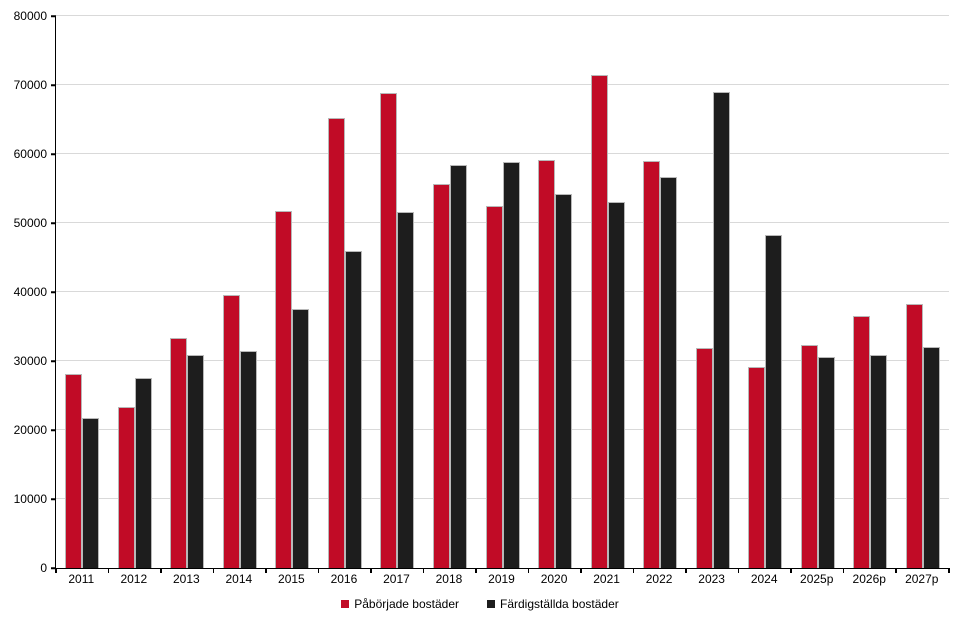 The image size is (960, 627). Describe the element at coordinates (196, 461) in the screenshot. I see `bar-2013-fardigstallda` at that location.